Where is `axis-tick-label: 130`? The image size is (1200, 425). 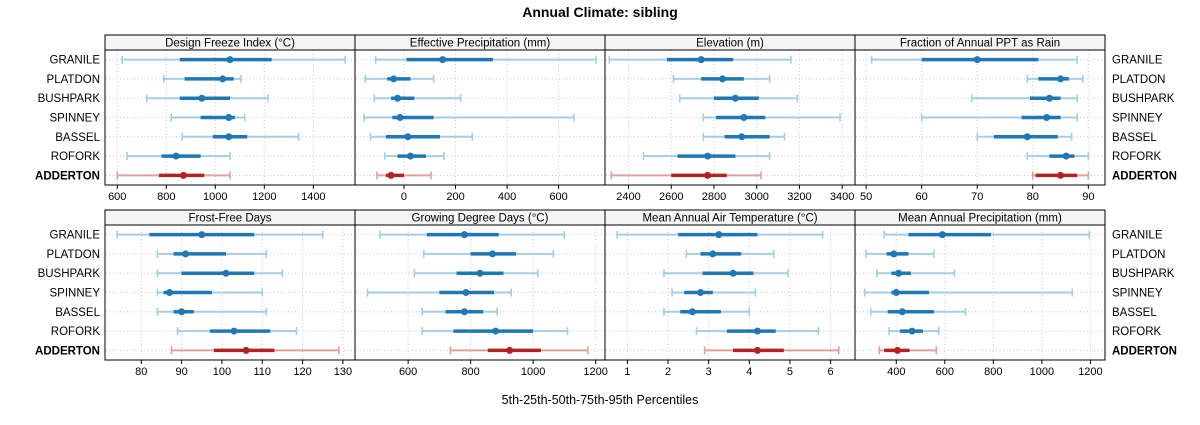 axis-tick-label: 130 is located at coordinates (343, 372).